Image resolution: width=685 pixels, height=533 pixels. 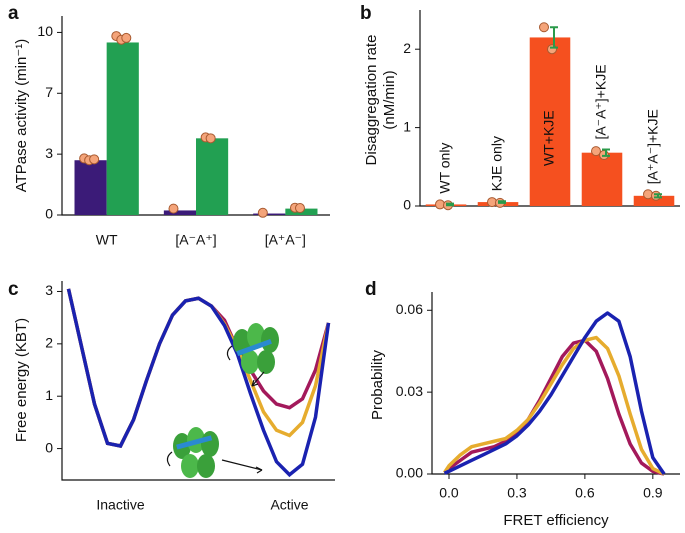 What do you see at coordinates (366, 13) in the screenshot?
I see `panel-label: b` at bounding box center [366, 13].